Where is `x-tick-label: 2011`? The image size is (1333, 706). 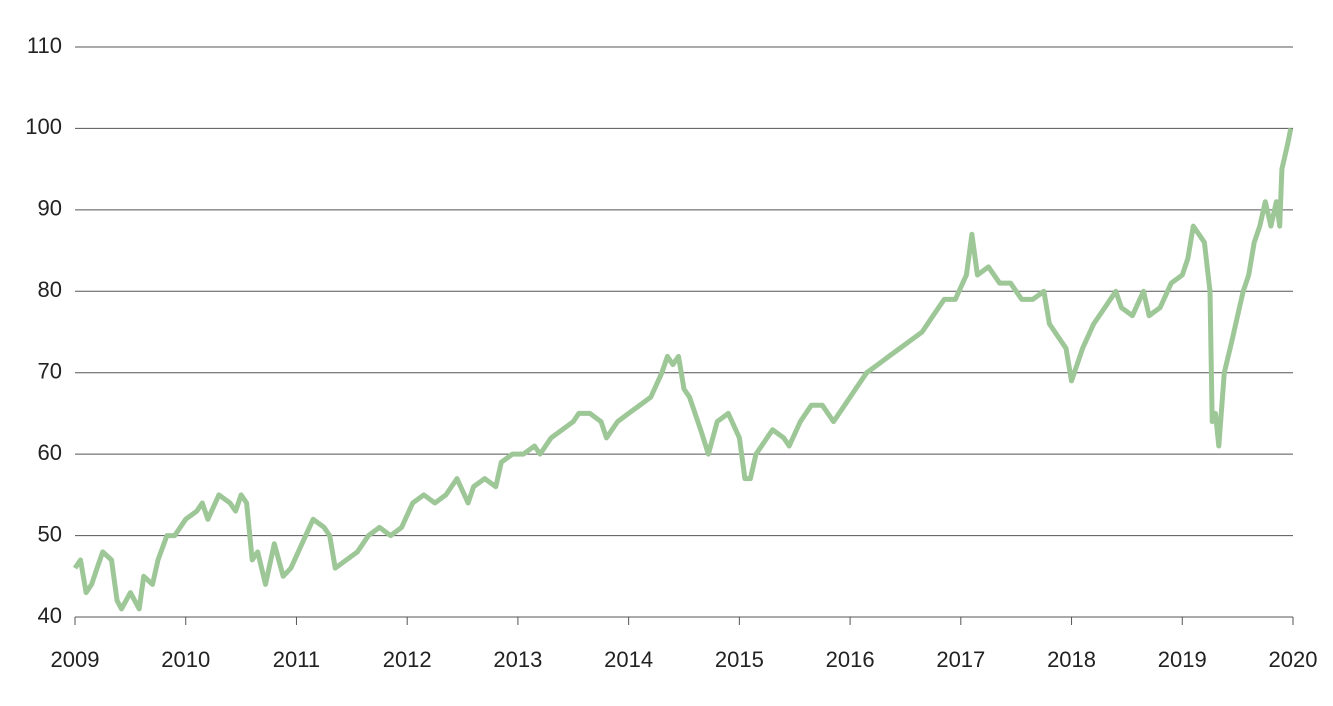 x-tick-label: 2011 is located at coordinates (296, 659).